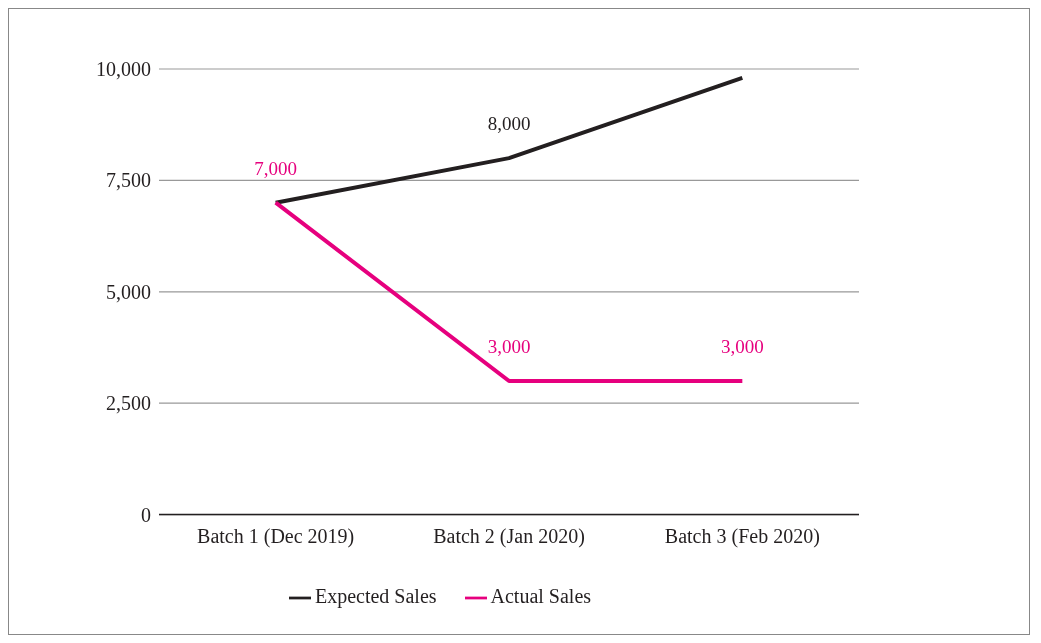  Describe the element at coordinates (146, 514) in the screenshot. I see `y-tick-label: 0` at that location.